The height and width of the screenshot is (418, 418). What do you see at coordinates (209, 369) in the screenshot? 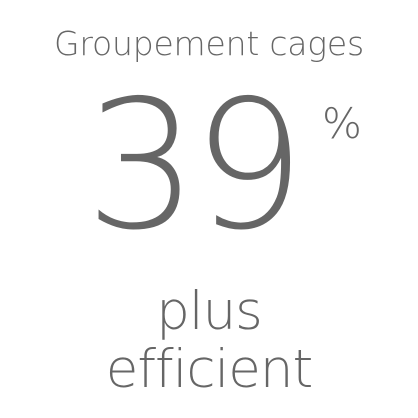
I see `stat-caption-line-2: efficient` at bounding box center [209, 369].